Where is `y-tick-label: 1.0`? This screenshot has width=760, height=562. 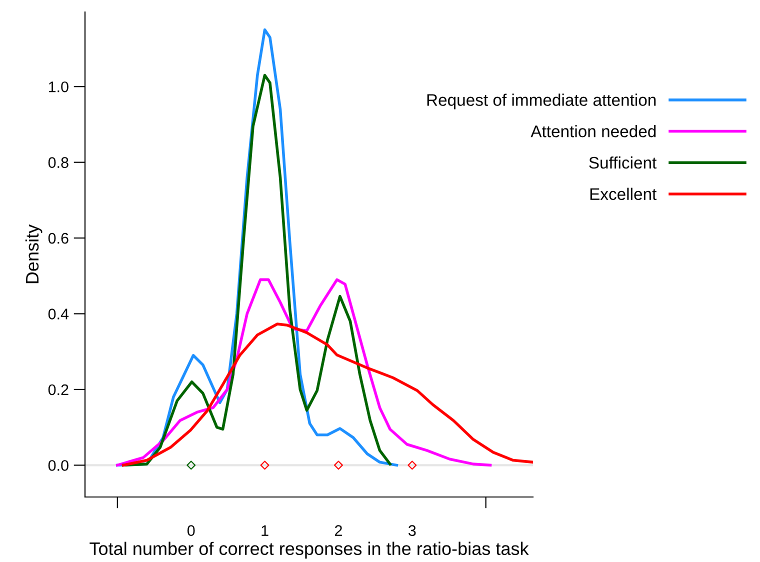 y-tick-label: 1.0 is located at coordinates (58, 86).